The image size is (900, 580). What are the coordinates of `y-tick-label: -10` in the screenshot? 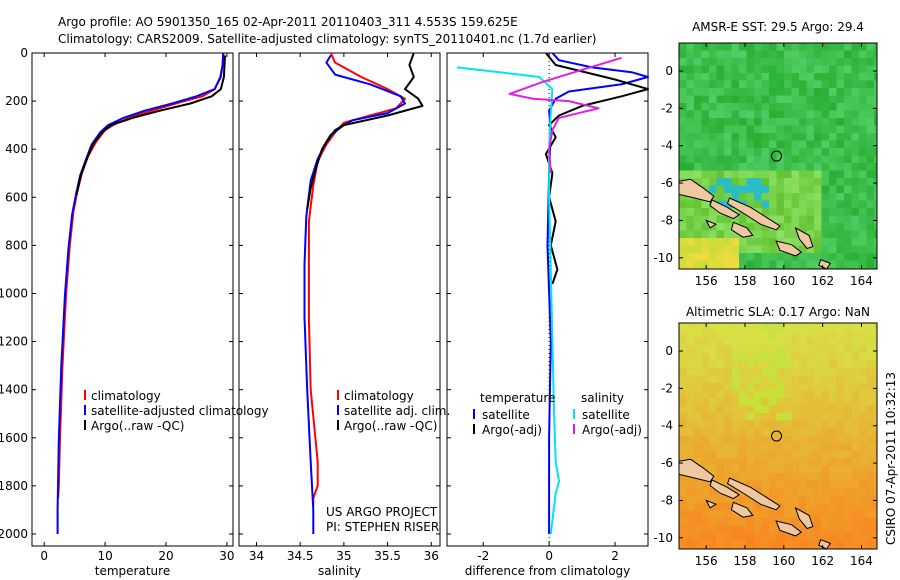 It's located at (663, 538).